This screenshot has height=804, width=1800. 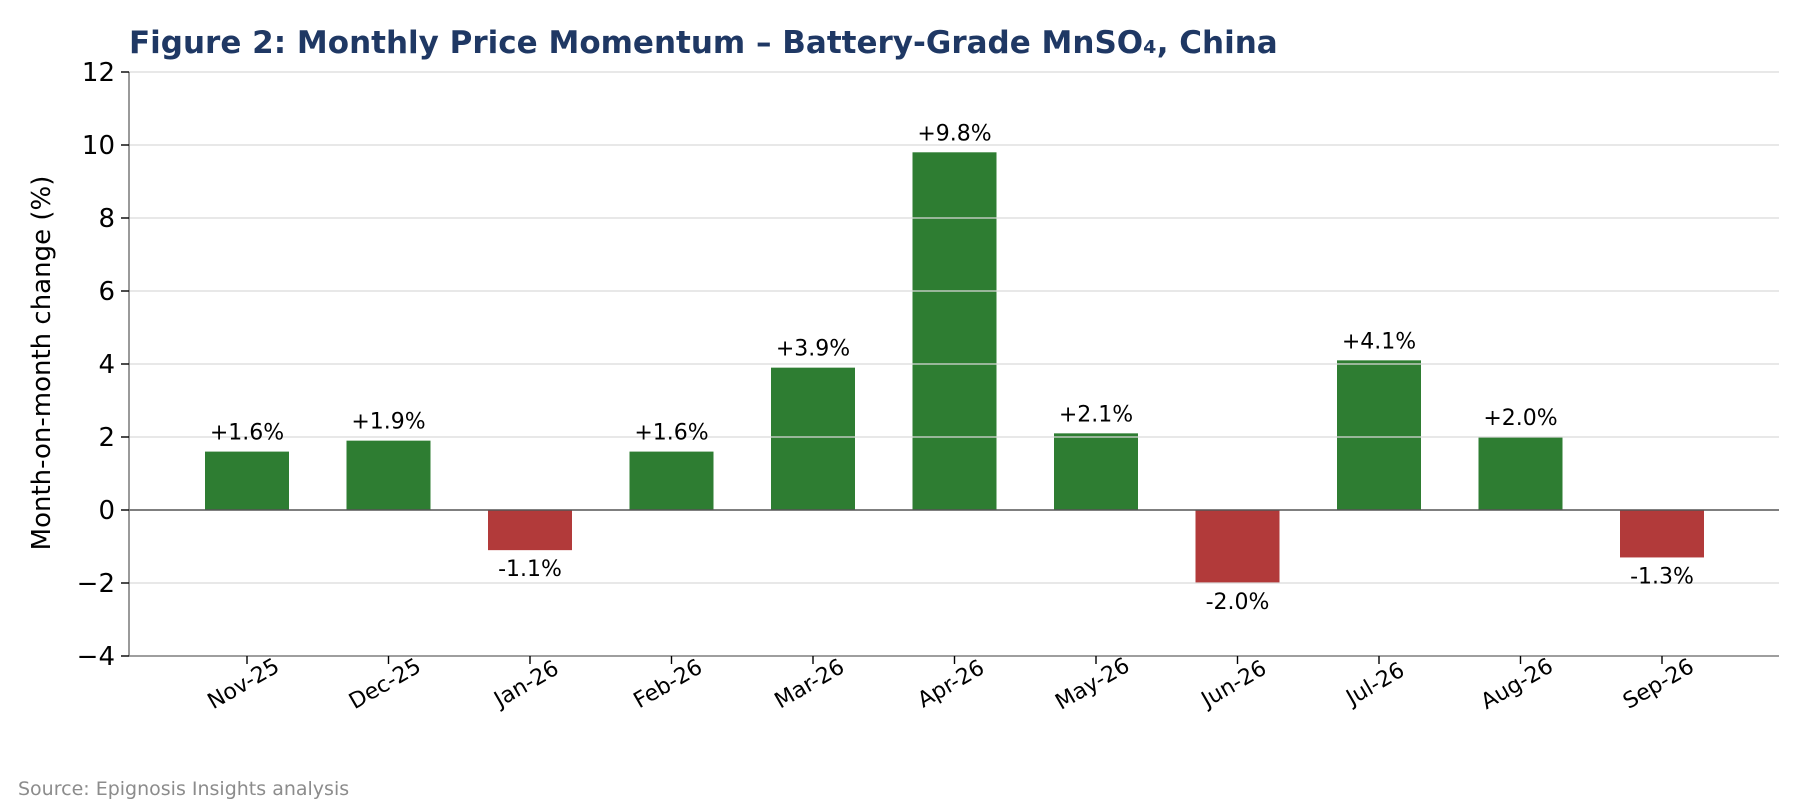 What do you see at coordinates (1517, 684) in the screenshot?
I see `x-tick-label: Aug-26` at bounding box center [1517, 684].